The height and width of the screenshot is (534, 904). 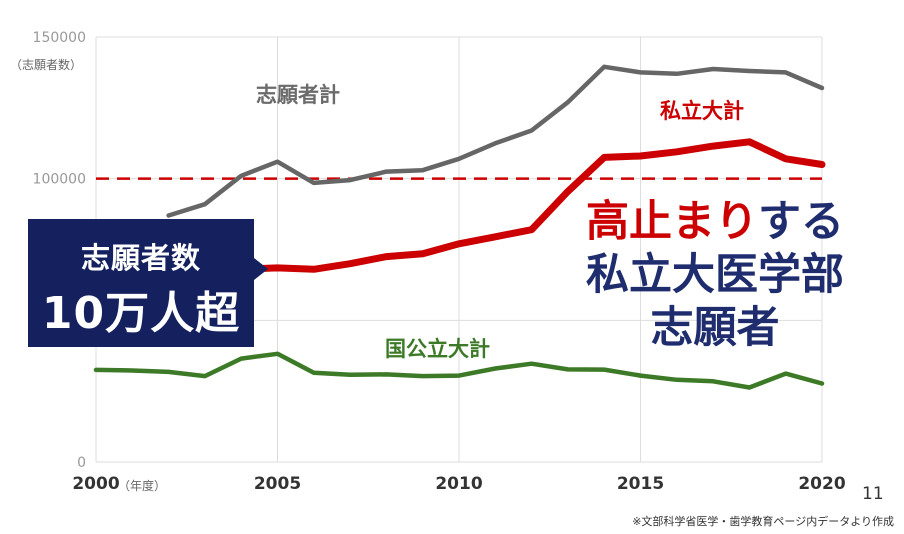 I want to click on y-tick-label: 0, so click(x=81, y=463).